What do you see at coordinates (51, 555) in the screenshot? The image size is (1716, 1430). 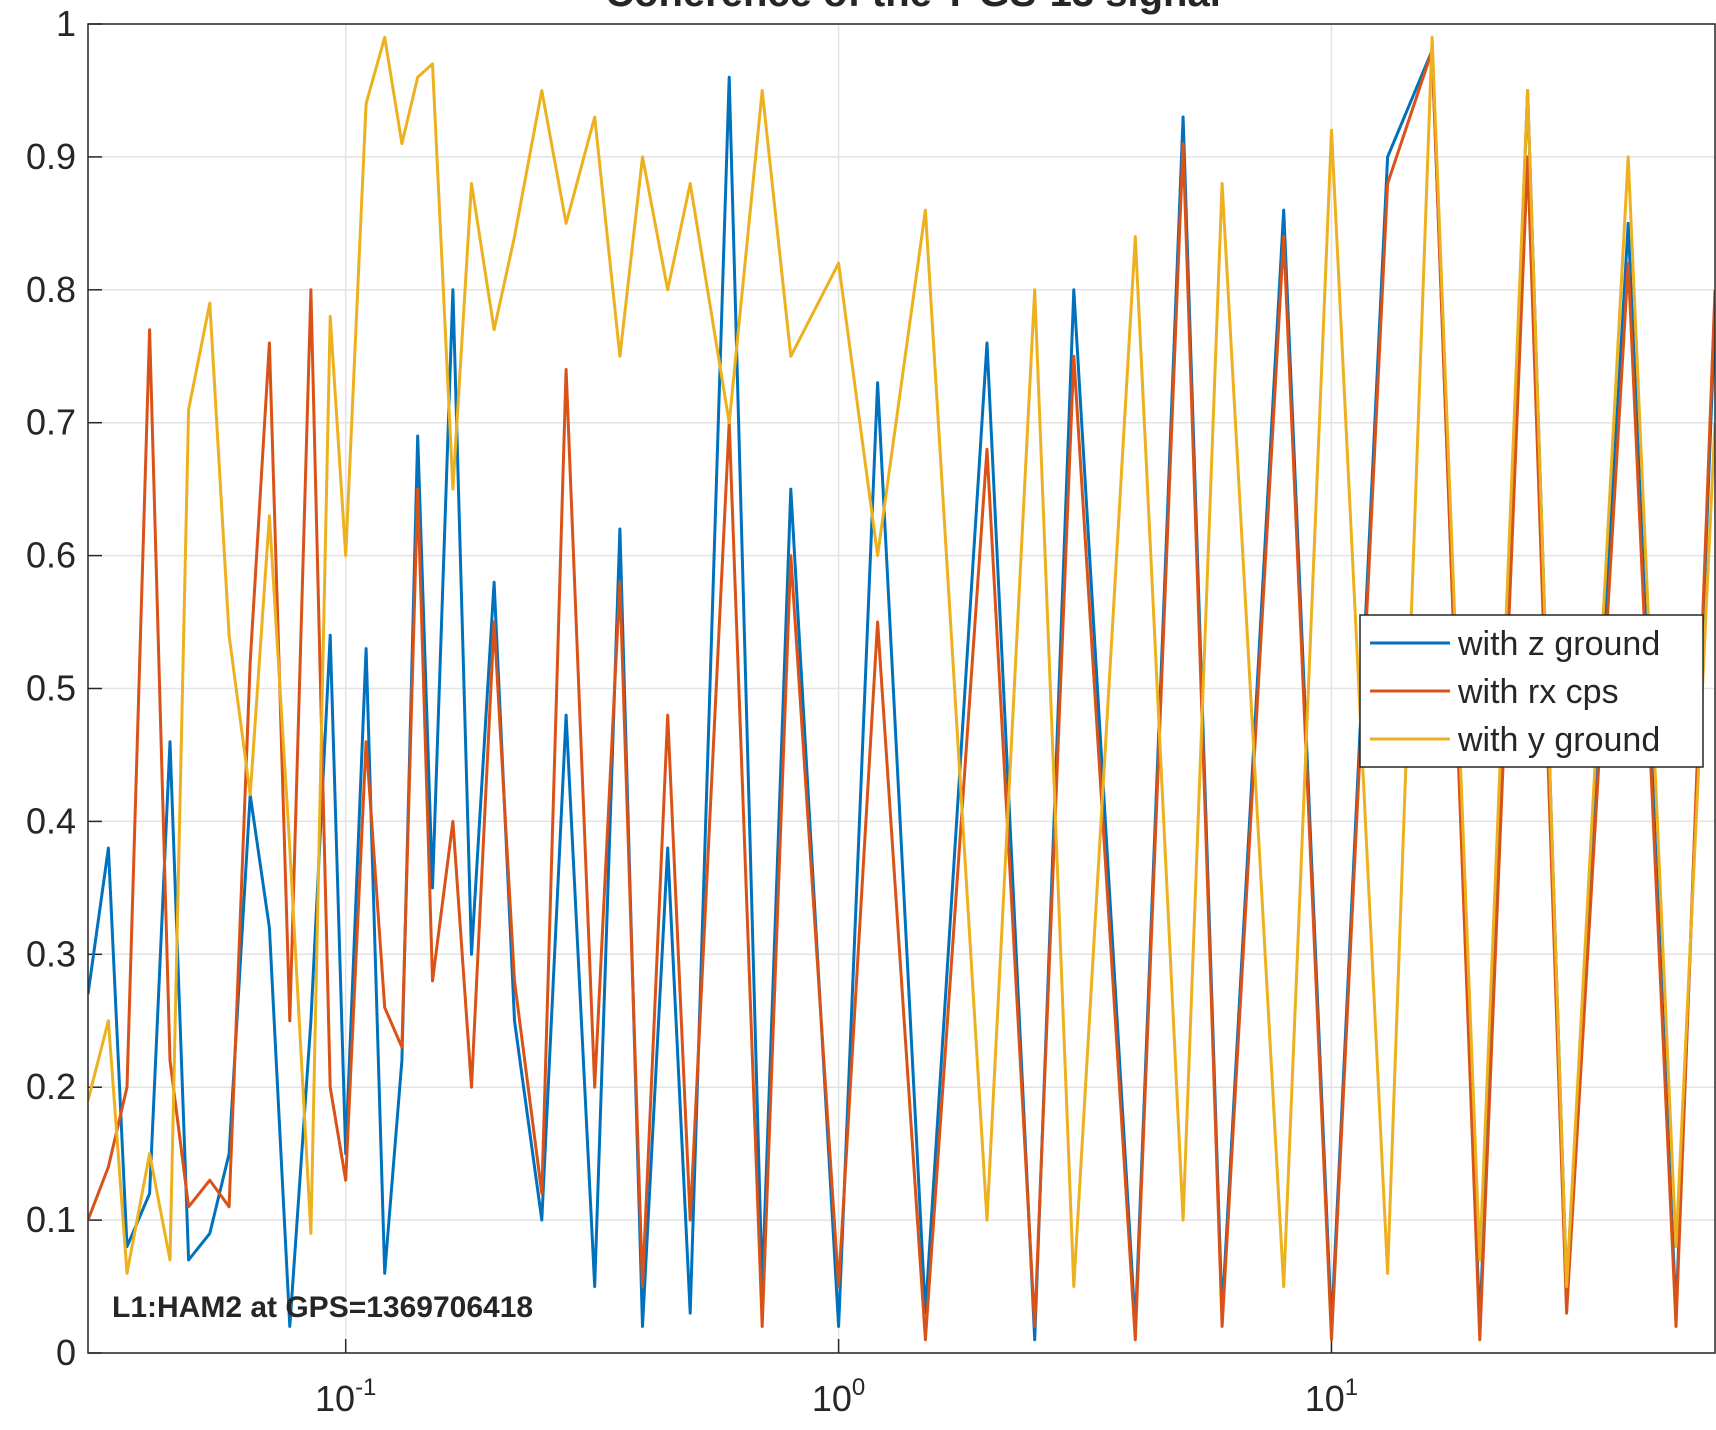 I see `y-tick-label: 0.6` at bounding box center [51, 555].